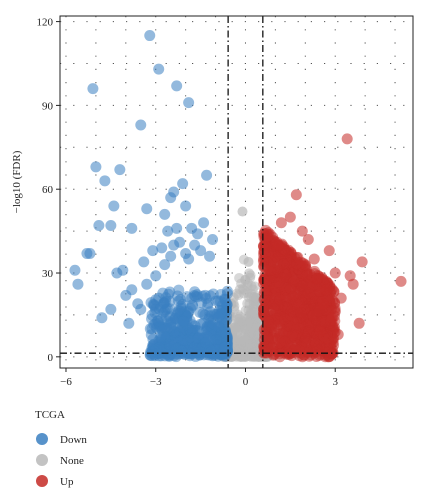  I want to click on legend: TCGA Down None Up, so click(61, 448).